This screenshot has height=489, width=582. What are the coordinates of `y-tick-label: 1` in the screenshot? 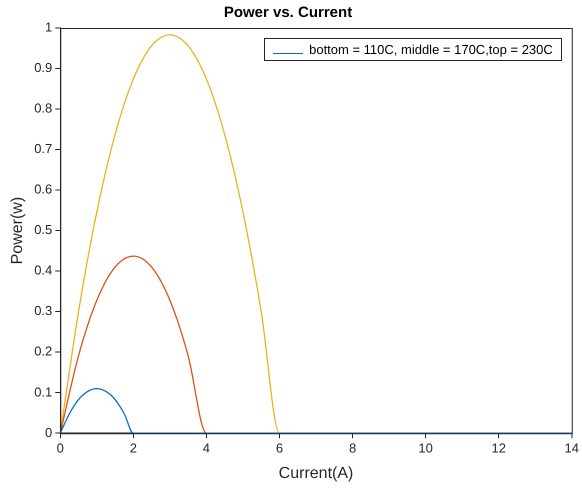 It's located at (48, 27).